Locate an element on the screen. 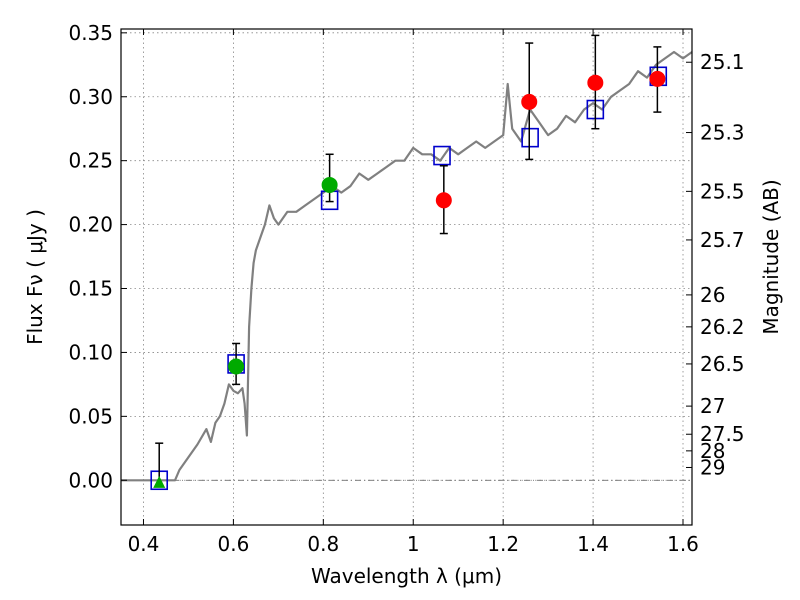 The height and width of the screenshot is (600, 800). x-tick-label: 1.4 is located at coordinates (593, 544).